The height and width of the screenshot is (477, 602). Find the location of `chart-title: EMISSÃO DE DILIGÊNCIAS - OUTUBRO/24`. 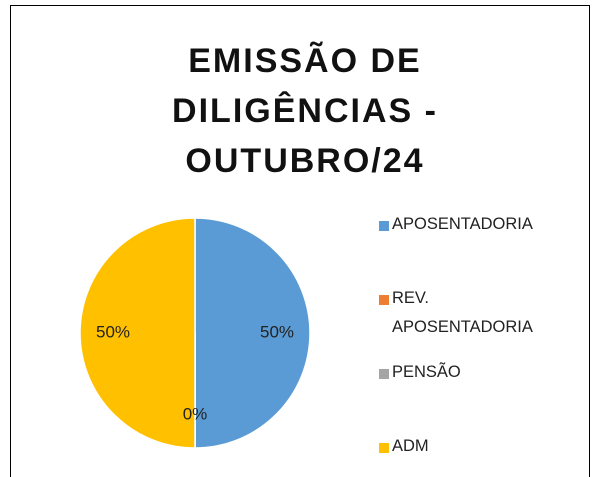

chart-title: EMISSÃO DE DILIGÊNCIAS - OUTUBRO/24 is located at coordinates (305, 111).